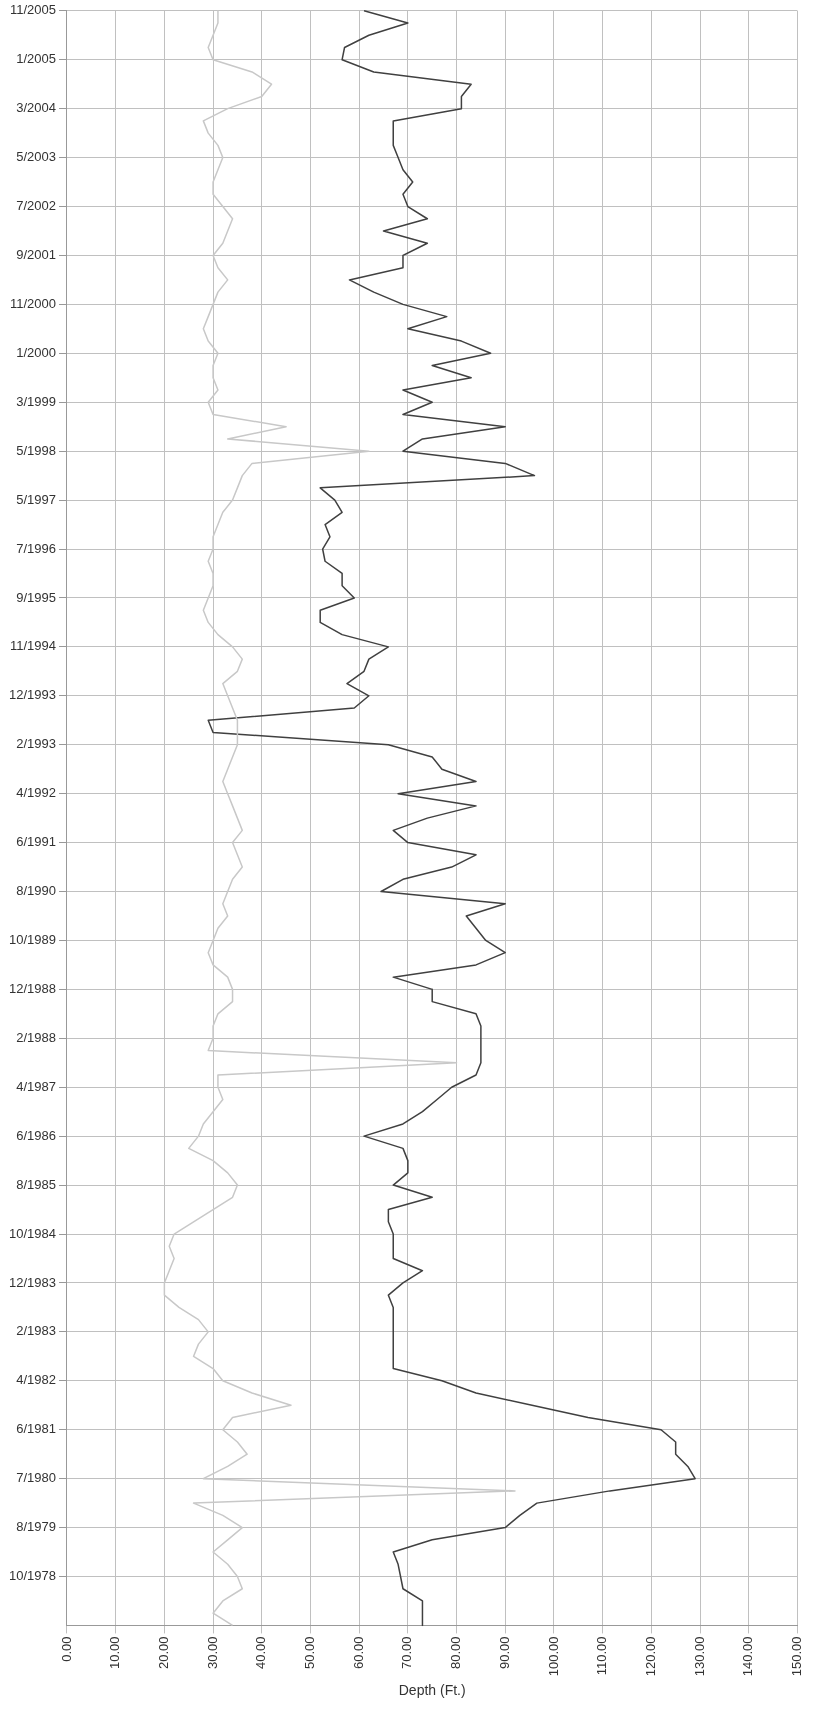 The width and height of the screenshot is (816, 1714). I want to click on y-tick-label: 10/1984, so click(32, 1233).